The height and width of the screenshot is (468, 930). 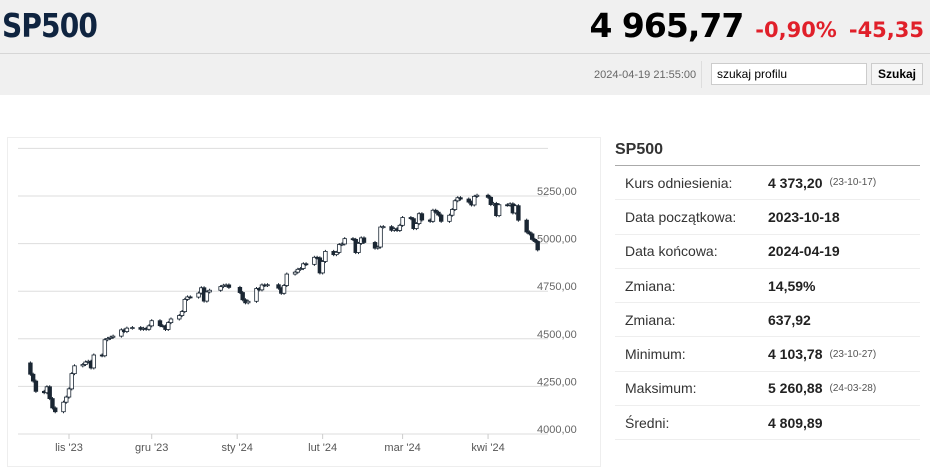 I want to click on stat-value: 637,92, so click(x=789, y=319).